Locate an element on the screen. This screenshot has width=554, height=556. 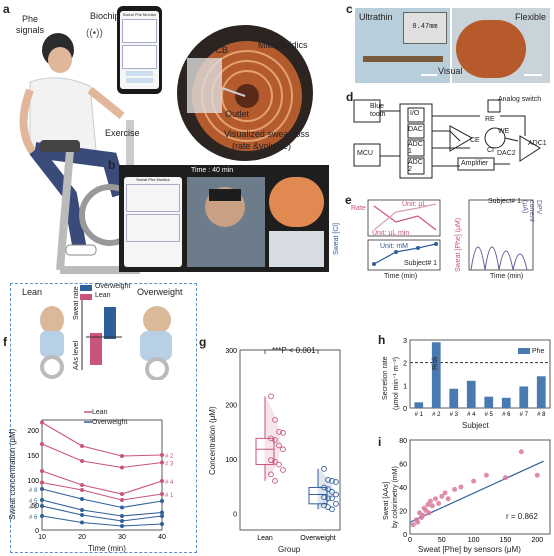
g-ytick: 200 is located at coordinates (231, 406).